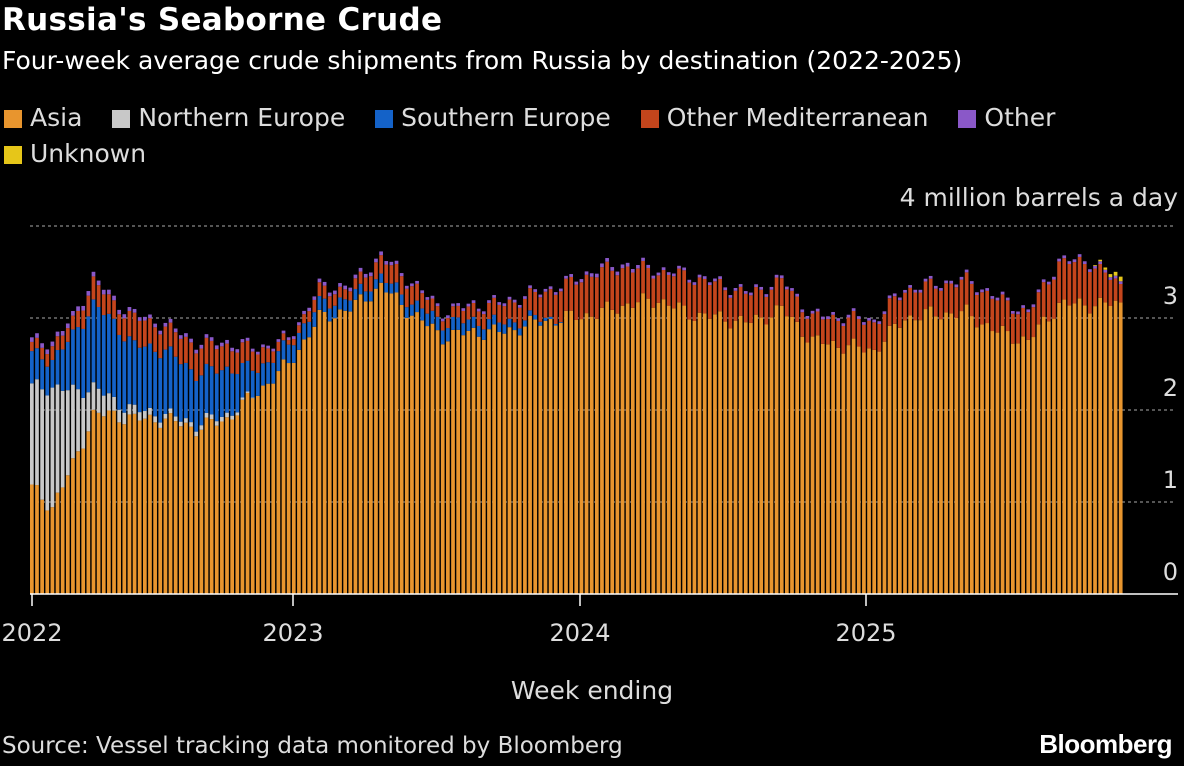 The height and width of the screenshot is (766, 1184). I want to click on legend-label: Northern Europe, so click(242, 117).